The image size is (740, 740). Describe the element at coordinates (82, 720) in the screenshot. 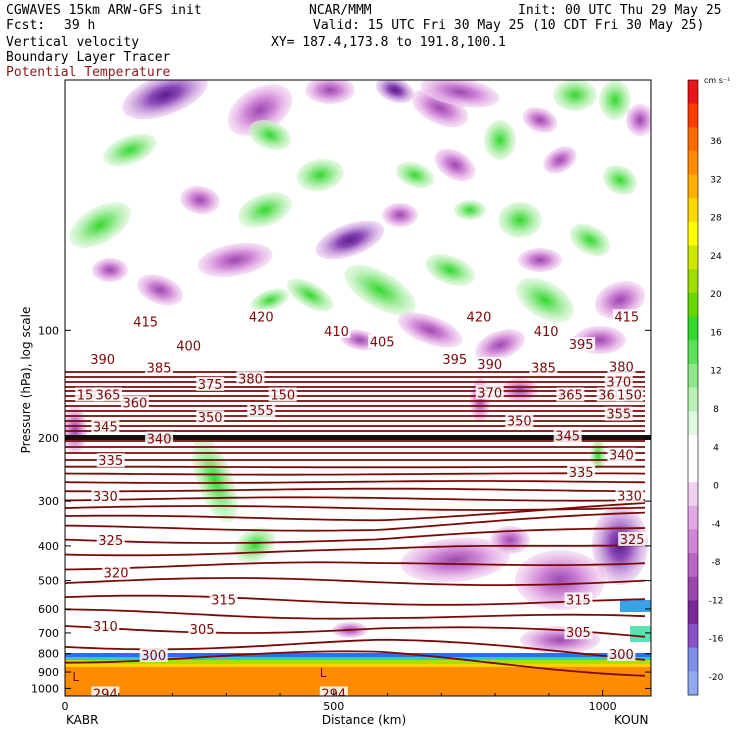

I see `start-station: KABR` at that location.